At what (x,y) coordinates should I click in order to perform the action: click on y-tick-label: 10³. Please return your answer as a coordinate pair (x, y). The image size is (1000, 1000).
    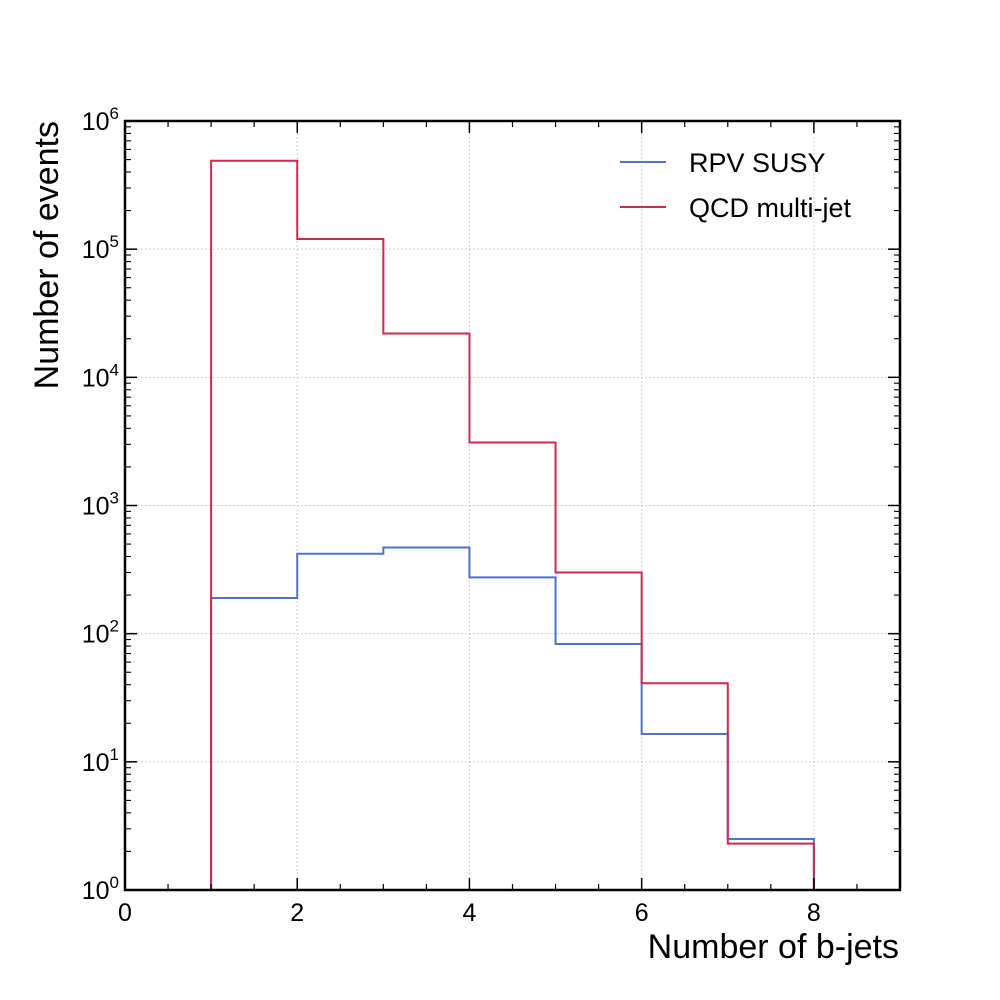
    Looking at the image, I should click on (100, 505).